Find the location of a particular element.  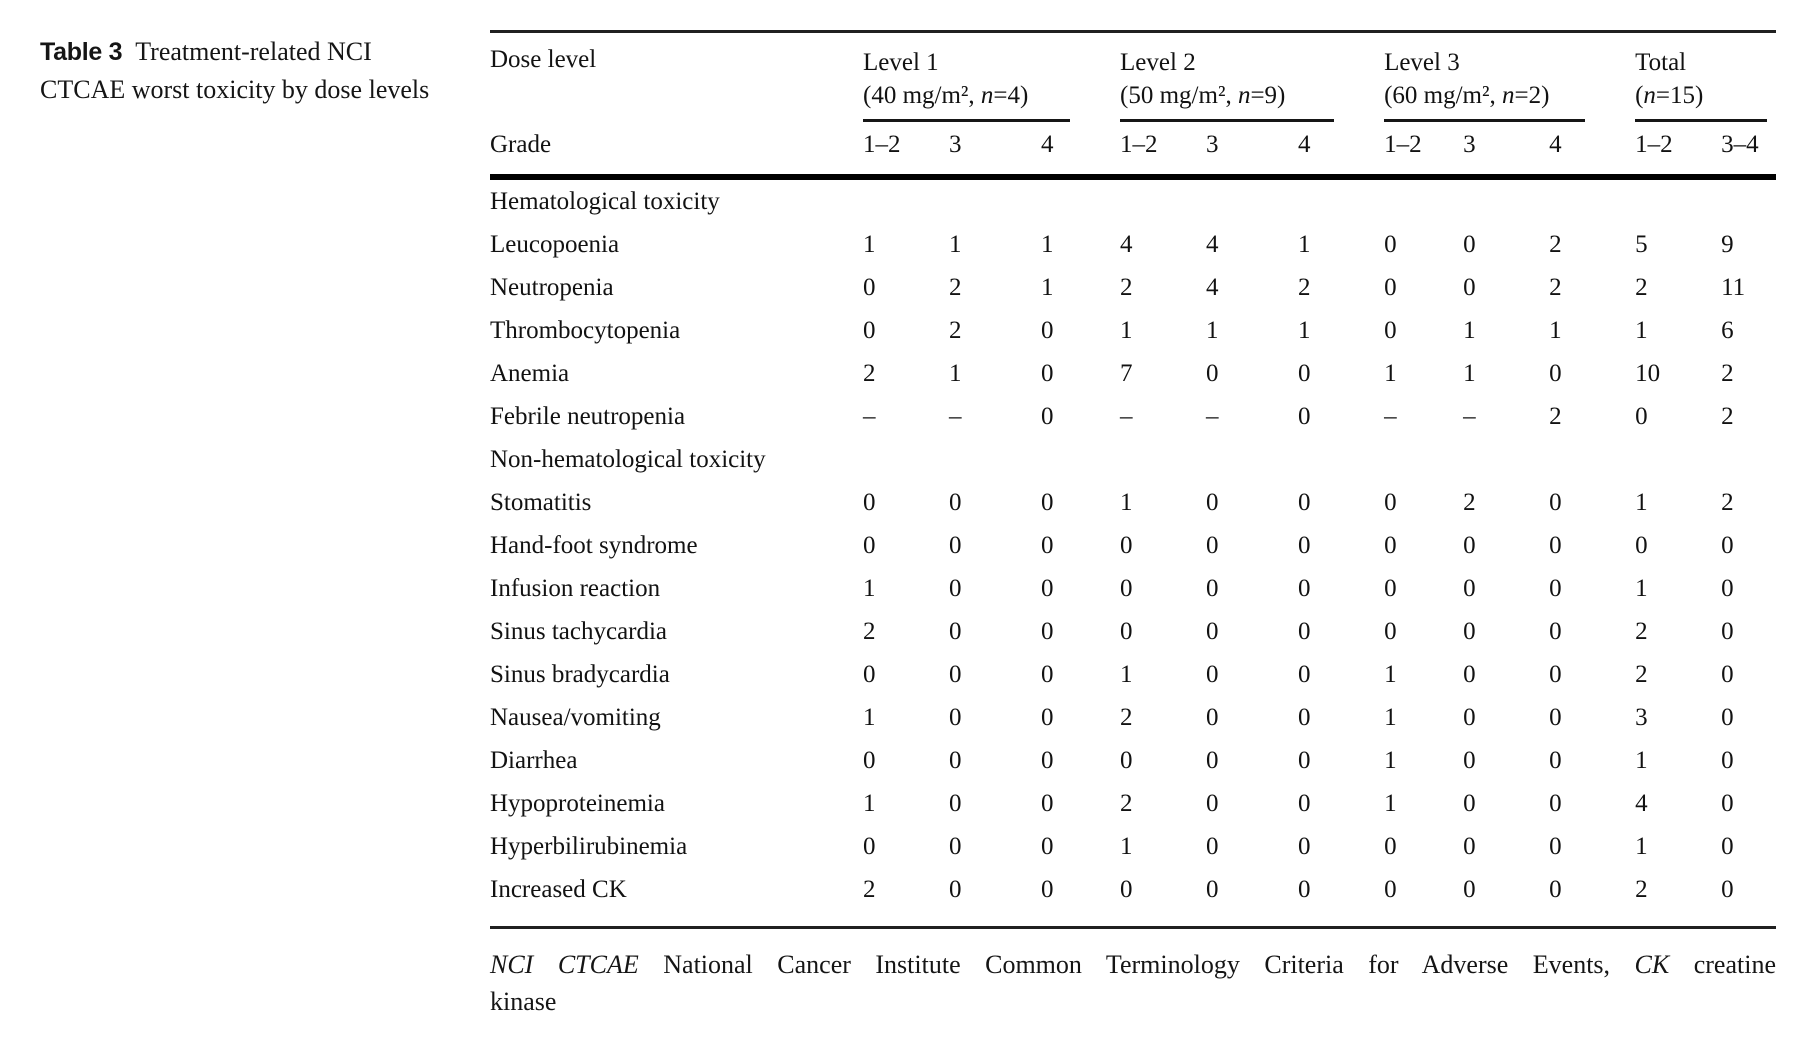

abbr-ck: CK is located at coordinates (1652, 964).